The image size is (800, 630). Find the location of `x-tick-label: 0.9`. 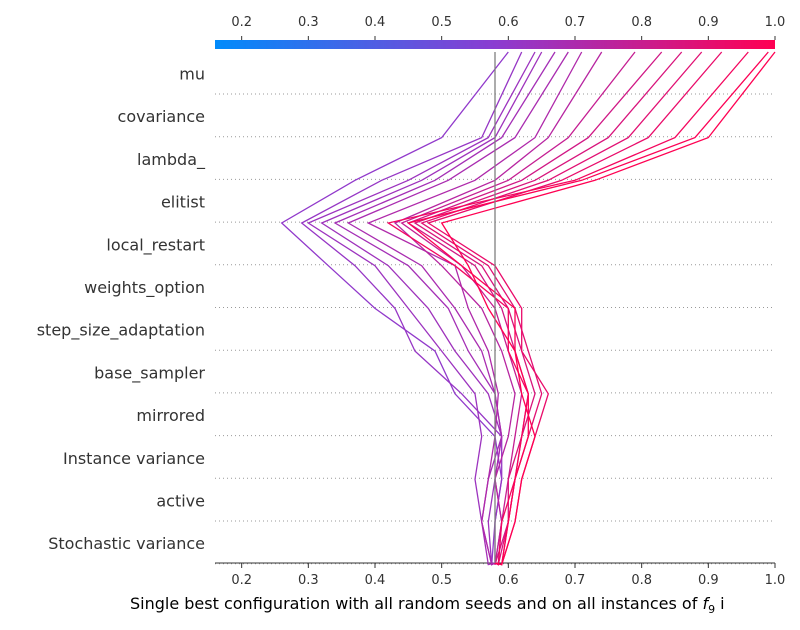

x-tick-label: 0.9 is located at coordinates (708, 580).